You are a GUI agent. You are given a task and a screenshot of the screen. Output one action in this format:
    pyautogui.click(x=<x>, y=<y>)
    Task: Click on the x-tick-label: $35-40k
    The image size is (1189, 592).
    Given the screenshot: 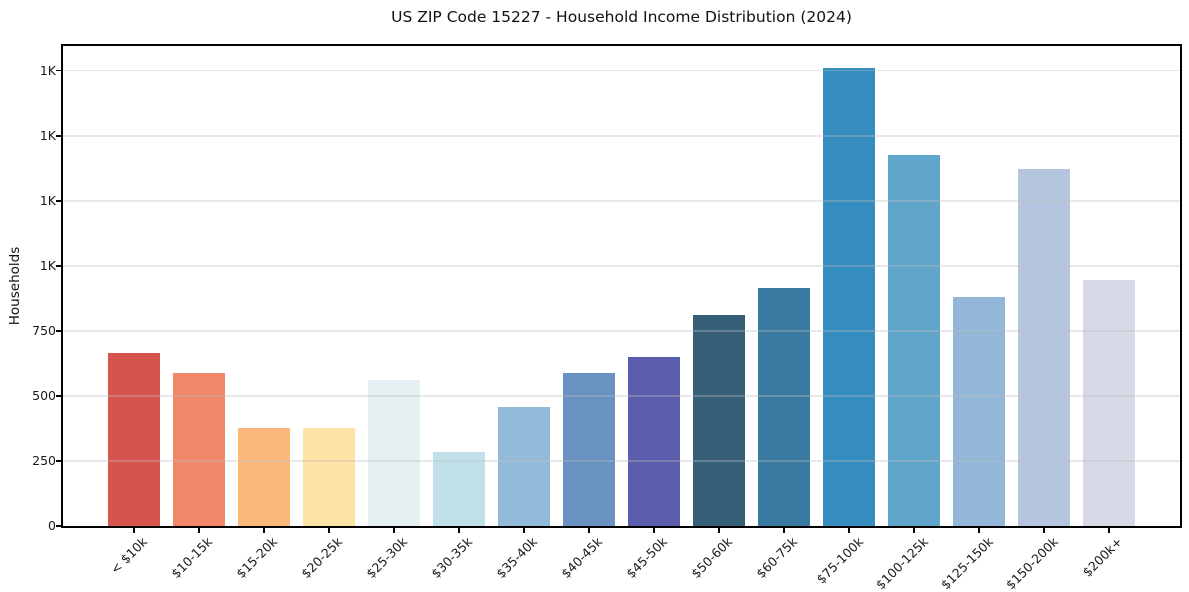 What is the action you would take?
    pyautogui.click(x=517, y=558)
    